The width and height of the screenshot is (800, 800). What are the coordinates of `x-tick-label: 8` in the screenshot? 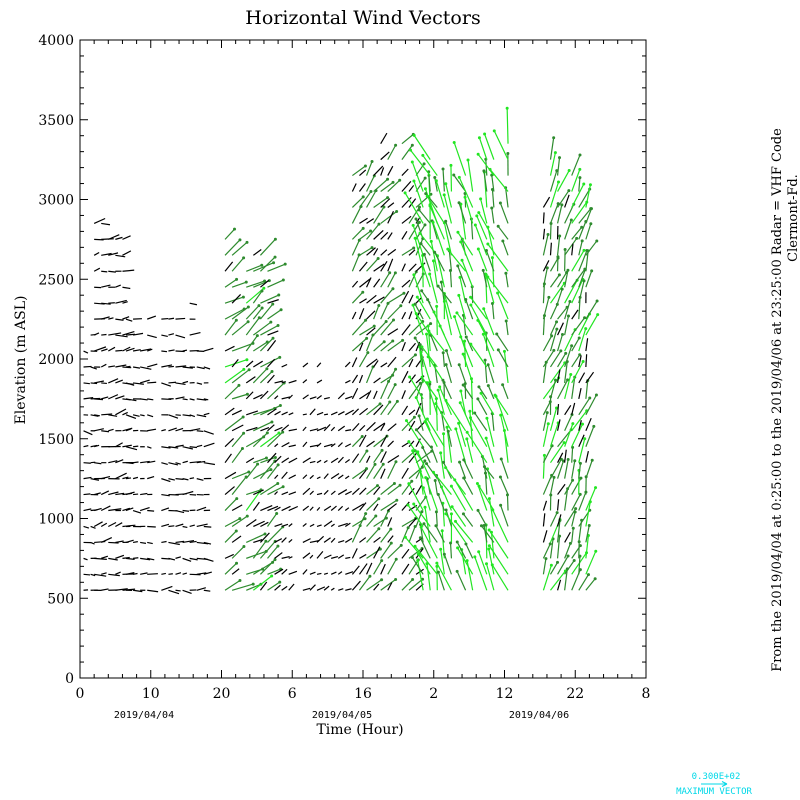 It's located at (646, 694).